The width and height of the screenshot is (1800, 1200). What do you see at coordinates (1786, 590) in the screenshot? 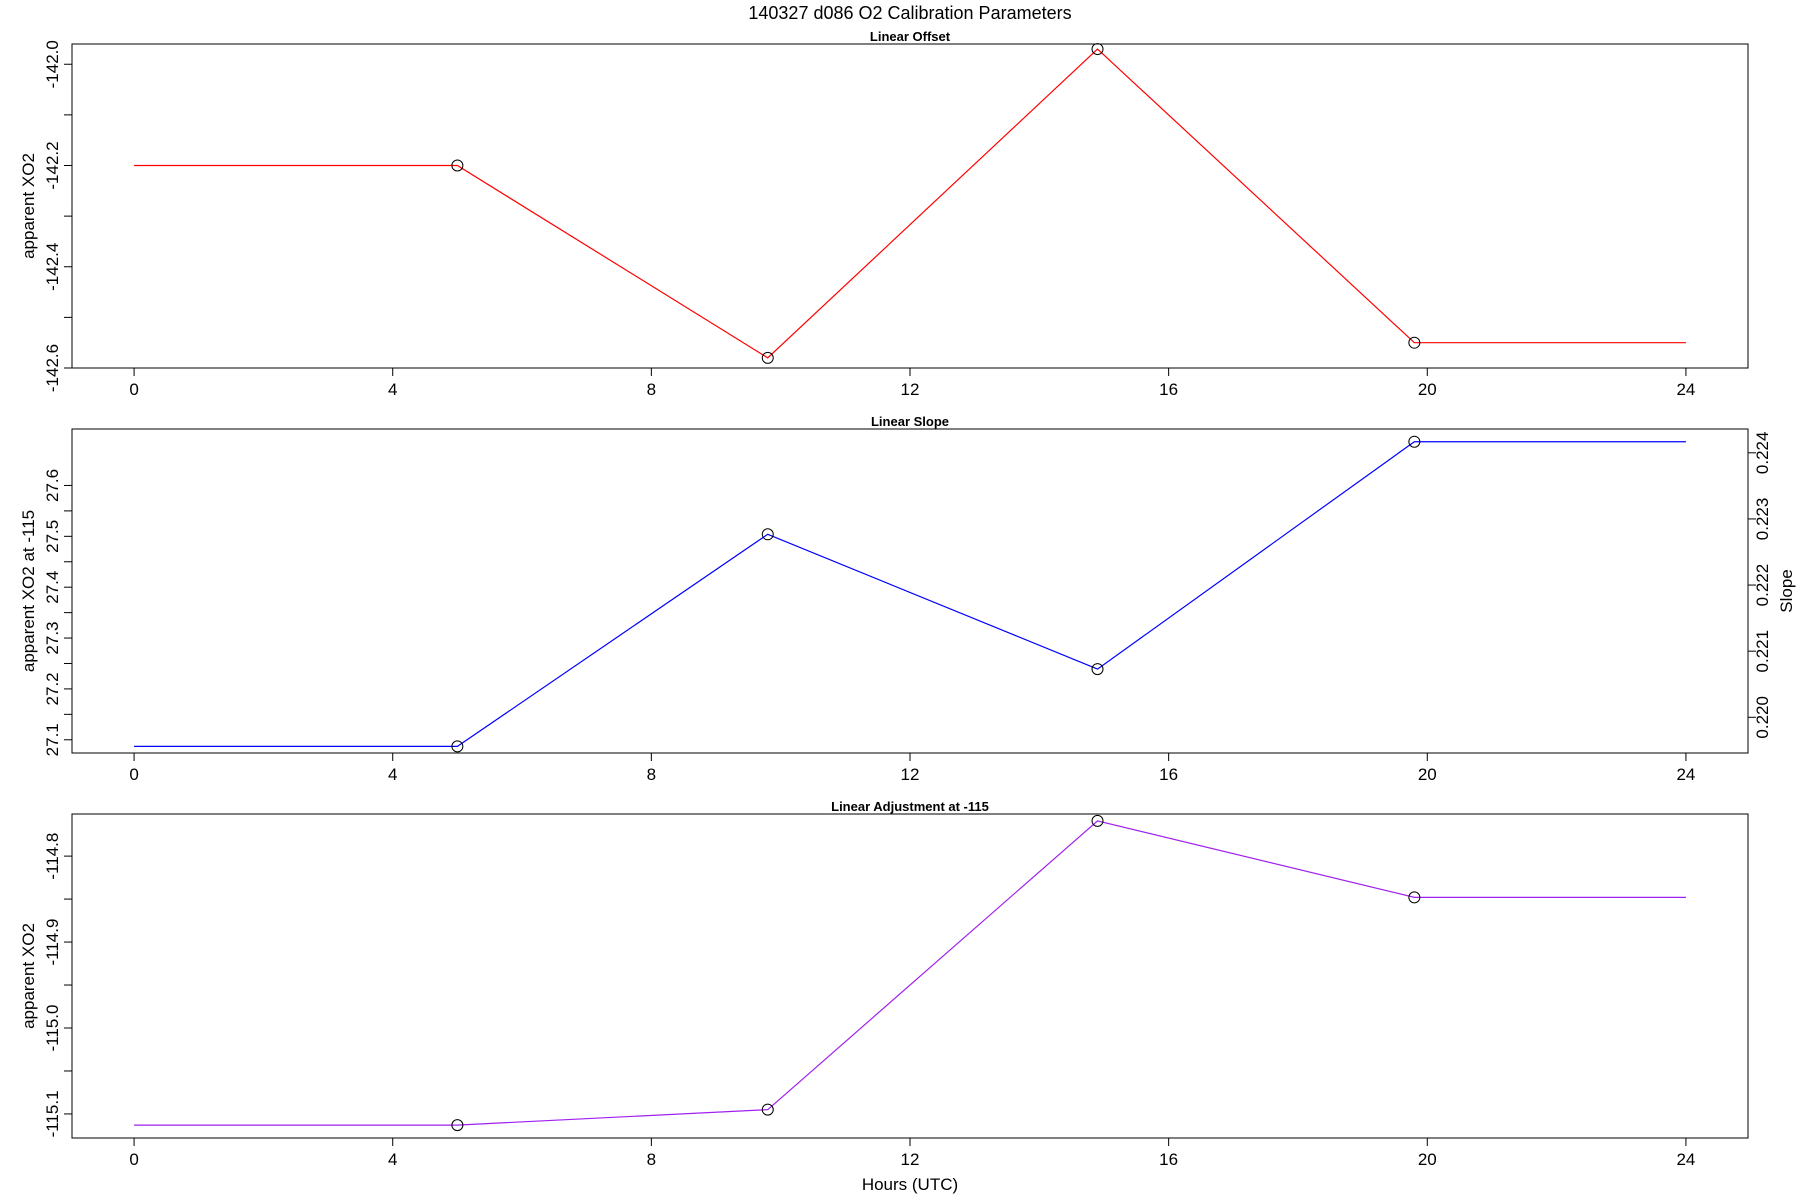
I see `y2-axis-label: Slope` at bounding box center [1786, 590].